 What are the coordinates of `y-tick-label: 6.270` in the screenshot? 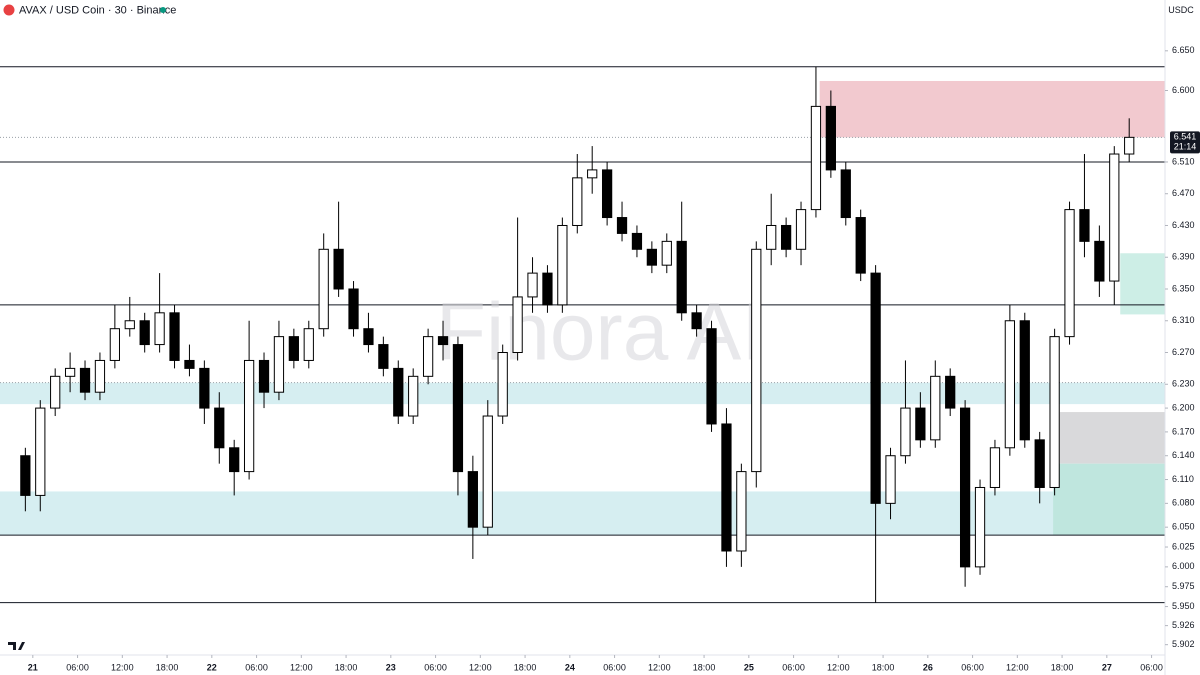 It's located at (1183, 352).